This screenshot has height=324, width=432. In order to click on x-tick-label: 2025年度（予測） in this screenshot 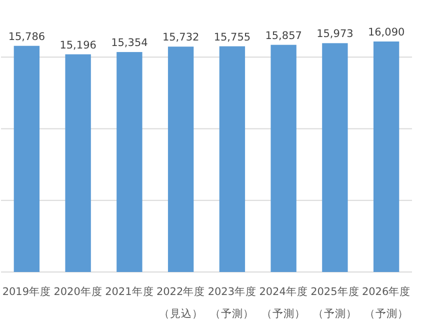, I will do `click(335, 302)`.